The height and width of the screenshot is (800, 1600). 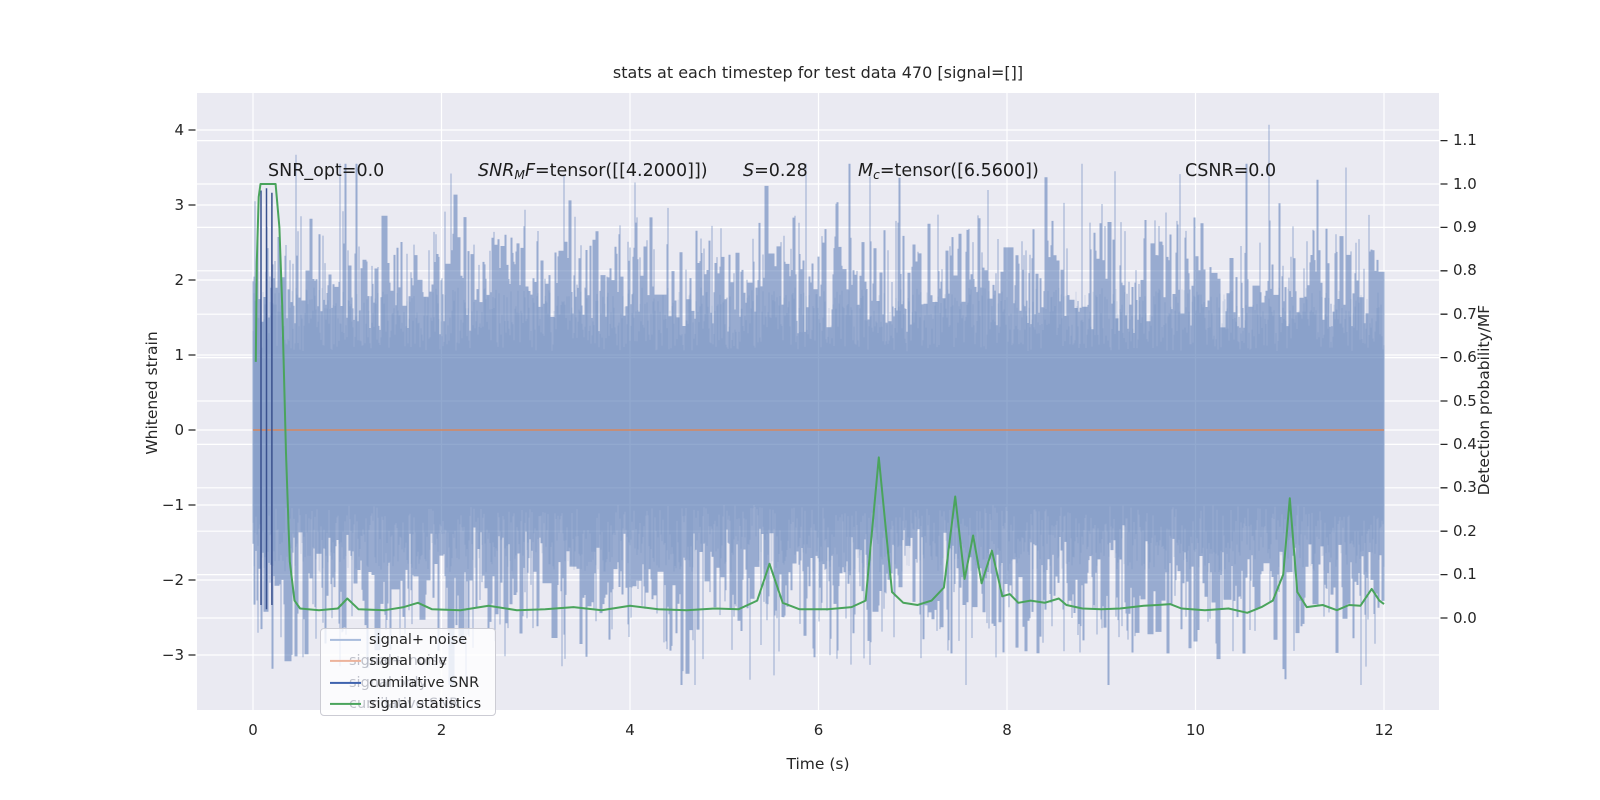 I want to click on y-left-tick-label: 1, so click(x=179, y=354).